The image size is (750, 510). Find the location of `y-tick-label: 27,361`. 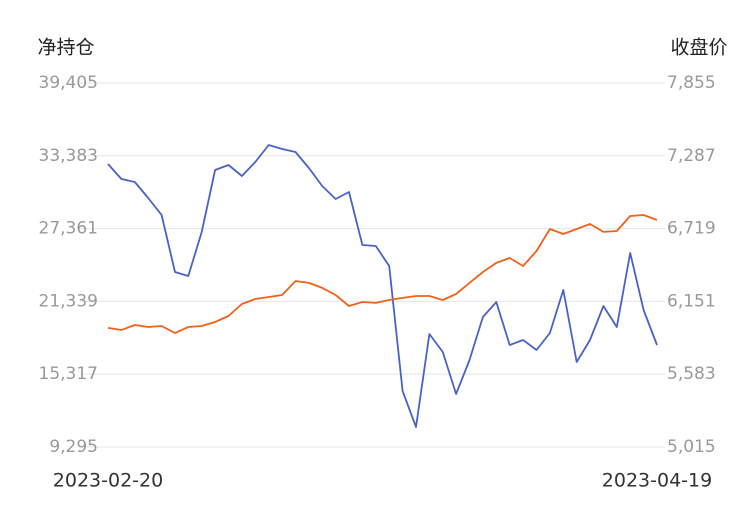

y-tick-label: 27,361 is located at coordinates (68, 229).